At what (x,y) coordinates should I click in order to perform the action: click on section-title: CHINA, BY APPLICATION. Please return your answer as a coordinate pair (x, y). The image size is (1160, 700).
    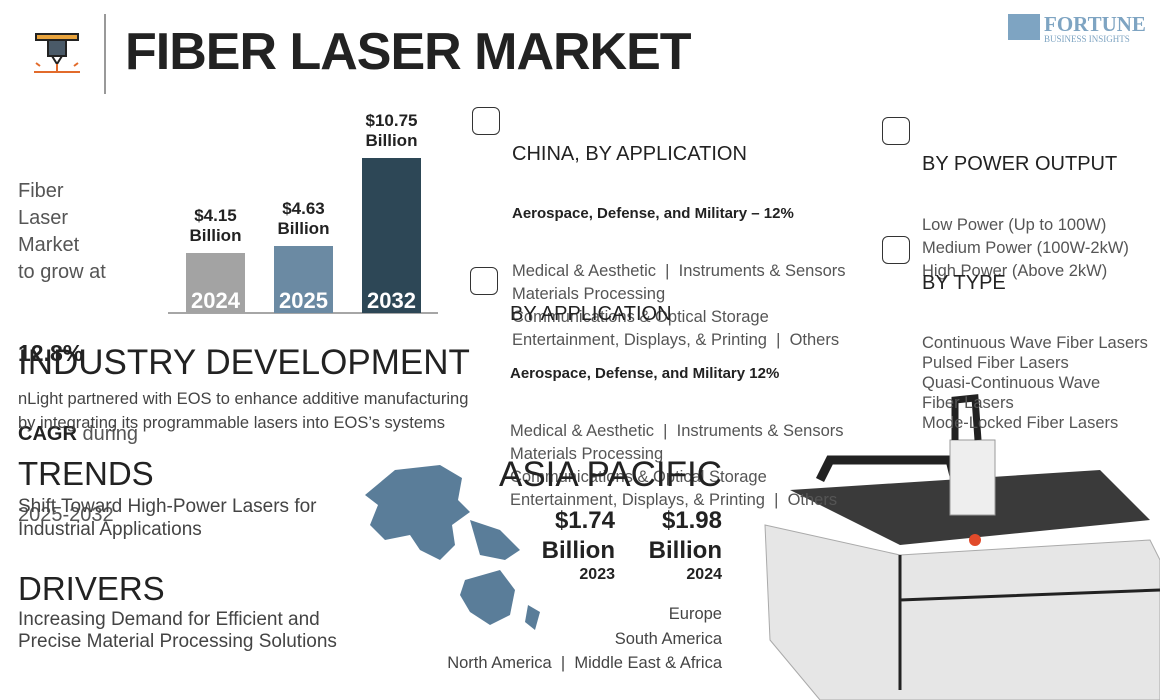
    Looking at the image, I should click on (629, 154).